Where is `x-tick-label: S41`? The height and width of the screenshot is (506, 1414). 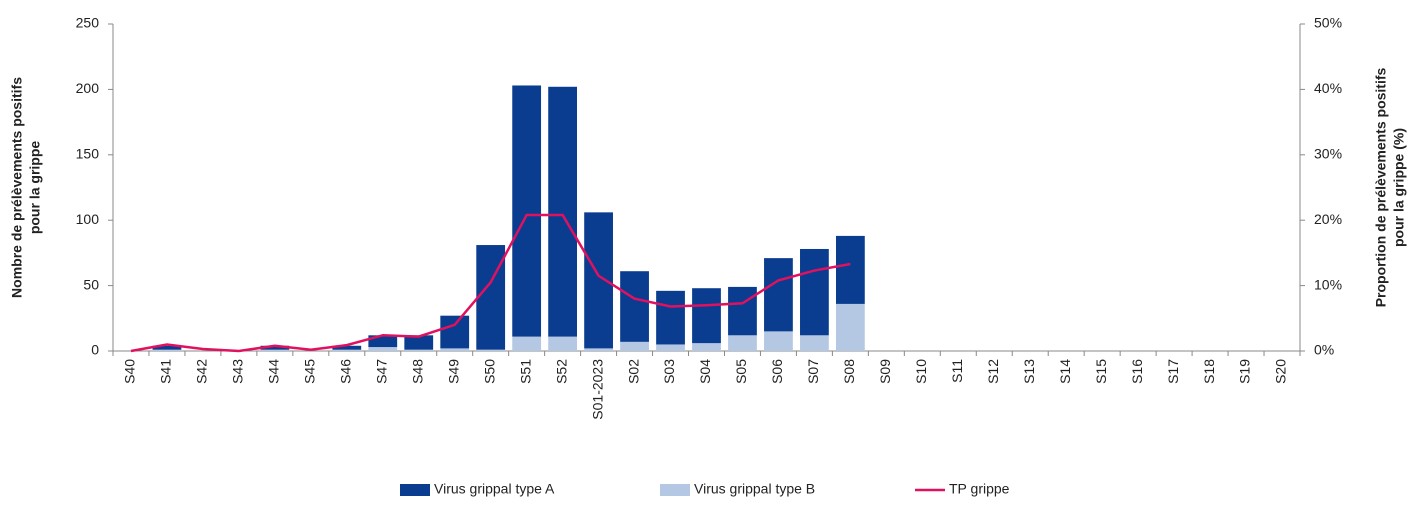
x-tick-label: S41 is located at coordinates (166, 371).